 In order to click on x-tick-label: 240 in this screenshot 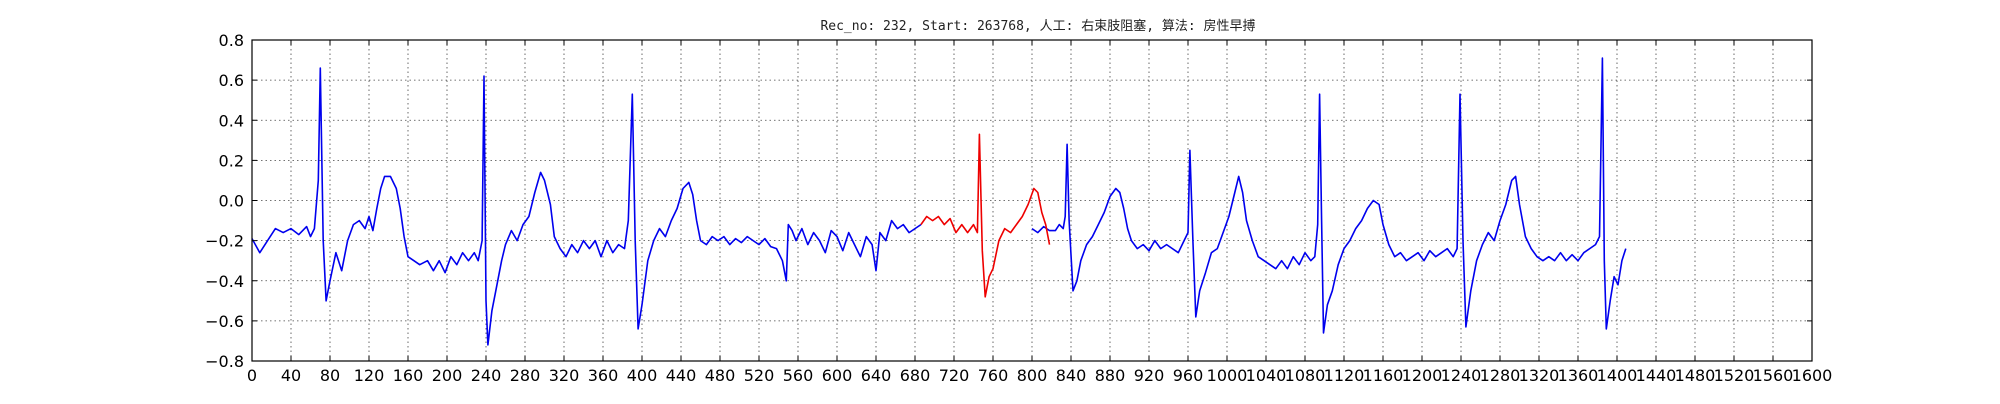, I will do `click(486, 375)`.